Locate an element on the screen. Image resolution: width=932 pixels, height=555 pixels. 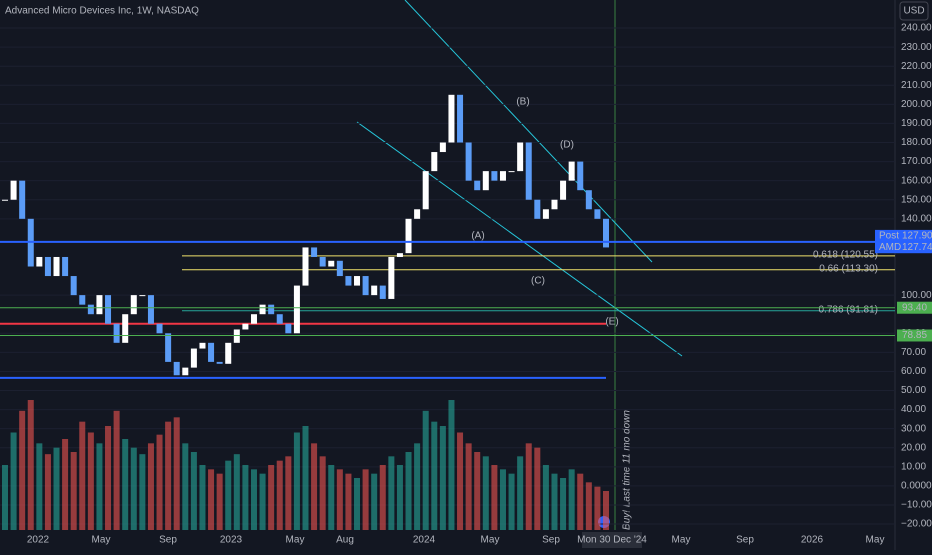
y-tick-label: 210.00 is located at coordinates (916, 85).